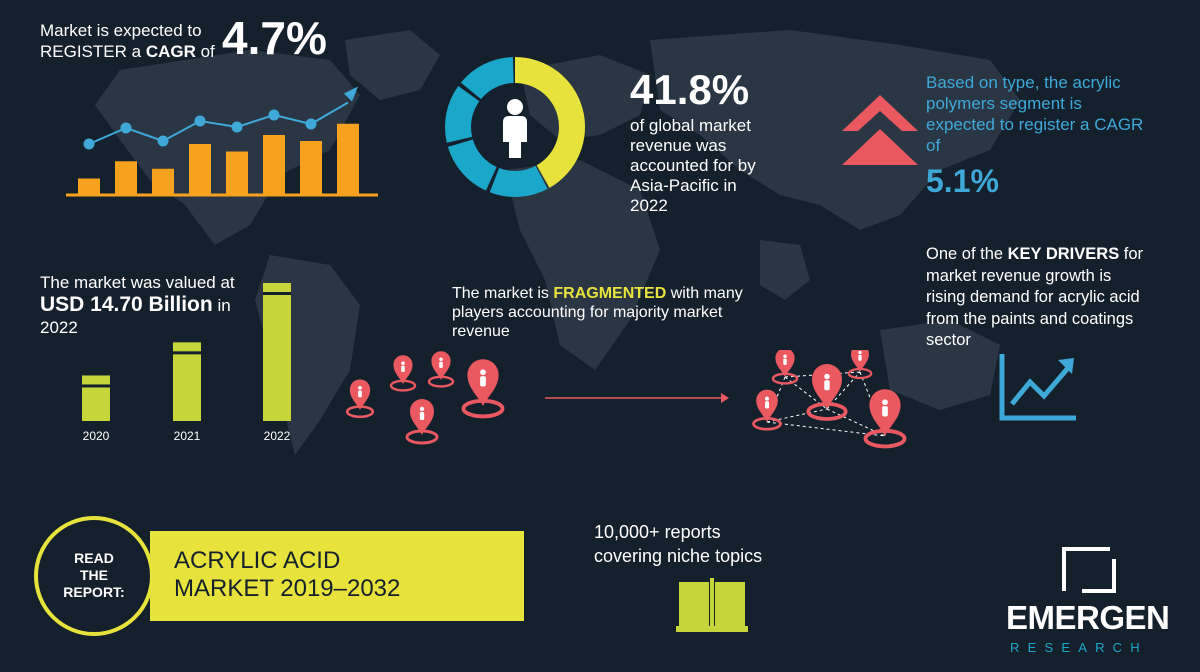  What do you see at coordinates (96, 398) in the screenshot?
I see `value-bar` at bounding box center [96, 398].